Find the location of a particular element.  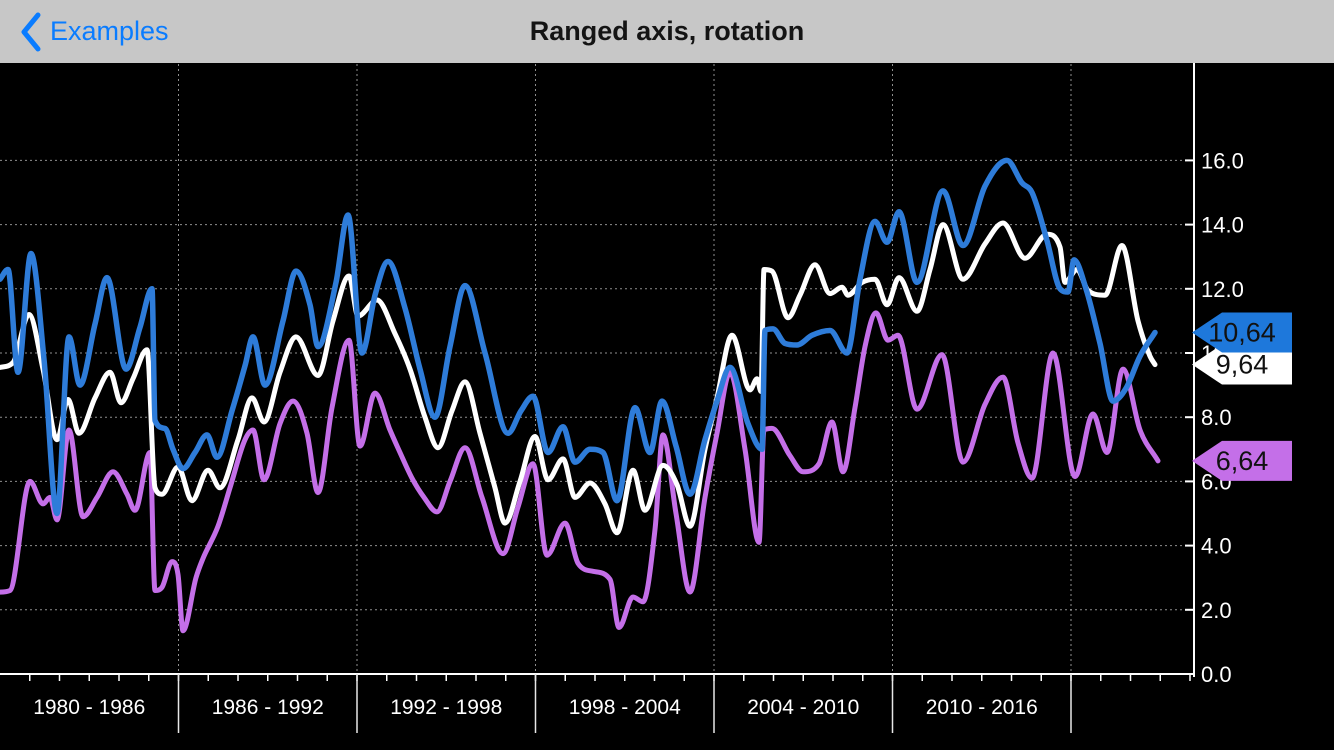

axis-marker-label: 9,64 is located at coordinates (1242, 365).